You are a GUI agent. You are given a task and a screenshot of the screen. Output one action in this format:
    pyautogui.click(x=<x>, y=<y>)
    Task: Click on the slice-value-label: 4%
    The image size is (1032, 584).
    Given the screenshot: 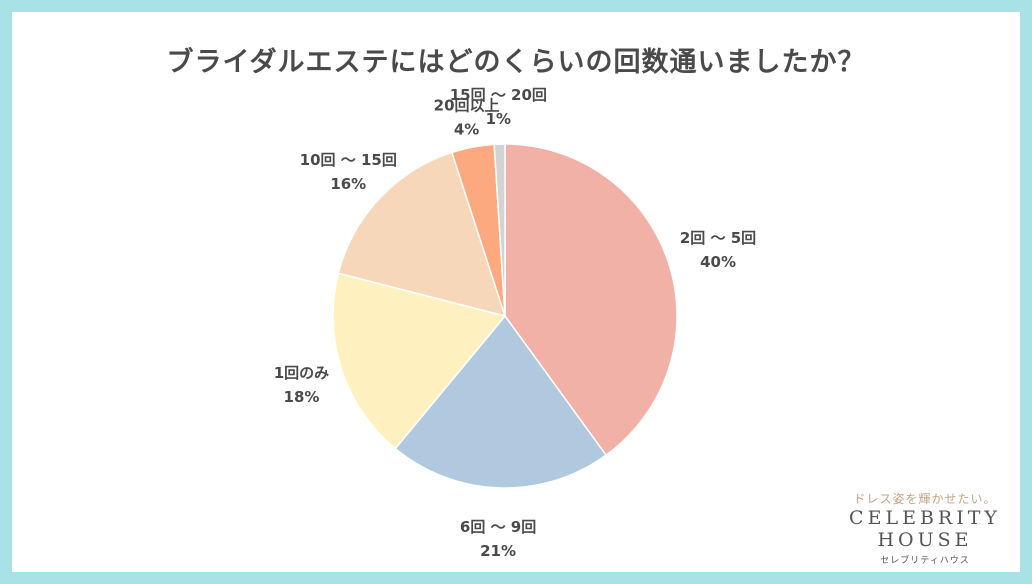 What is the action you would take?
    pyautogui.click(x=466, y=130)
    